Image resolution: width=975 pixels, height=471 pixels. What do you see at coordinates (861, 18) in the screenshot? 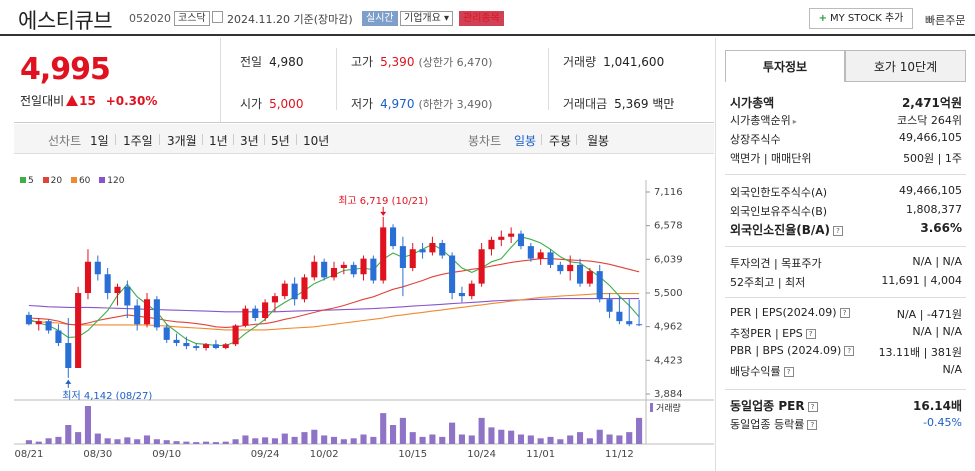
I see `my-stock-add-button: + MY STOCK 추가` at bounding box center [861, 18].